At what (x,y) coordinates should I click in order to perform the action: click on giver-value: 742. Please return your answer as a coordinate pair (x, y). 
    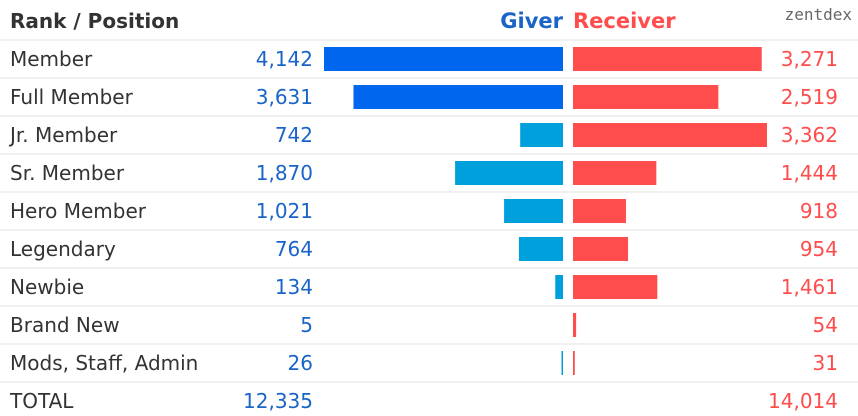
    Looking at the image, I should click on (294, 135).